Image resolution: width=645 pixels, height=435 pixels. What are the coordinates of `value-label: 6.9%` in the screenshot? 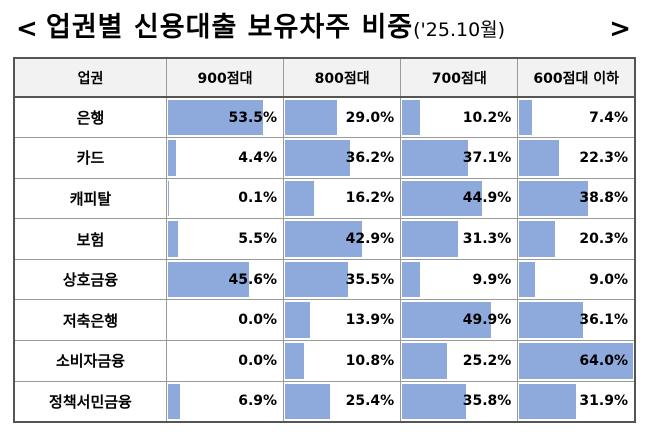 It's located at (258, 401).